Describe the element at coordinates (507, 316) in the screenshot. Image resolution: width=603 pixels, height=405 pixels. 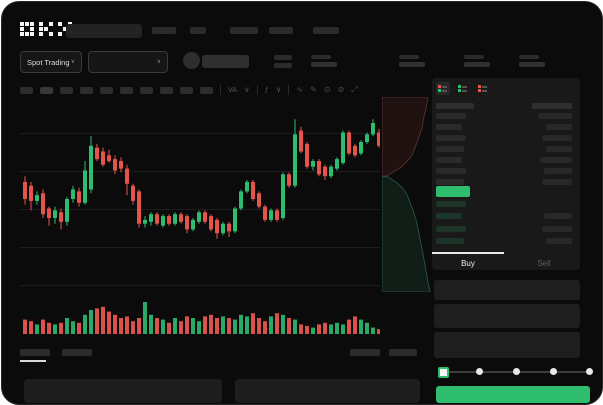
I see `order-amount-field` at that location.